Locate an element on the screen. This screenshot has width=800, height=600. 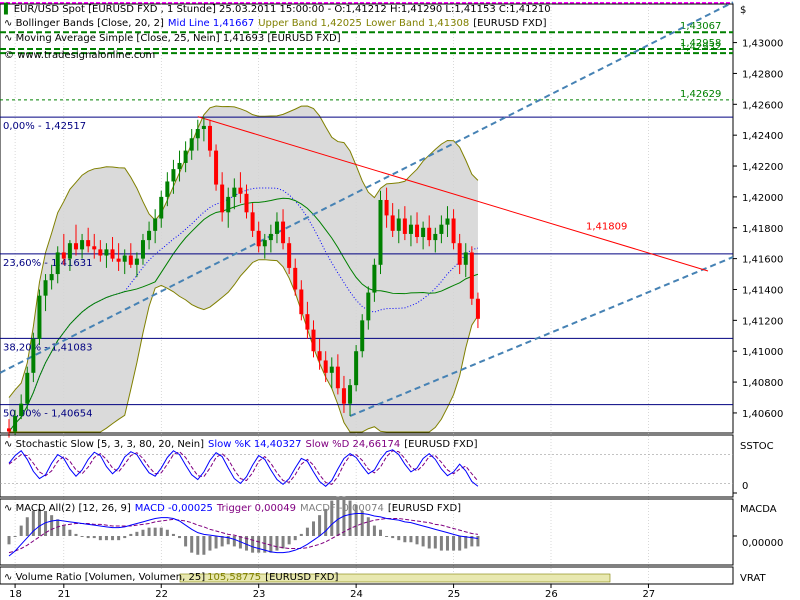
price-tick-label-9: 1,41200 is located at coordinates (762, 321).